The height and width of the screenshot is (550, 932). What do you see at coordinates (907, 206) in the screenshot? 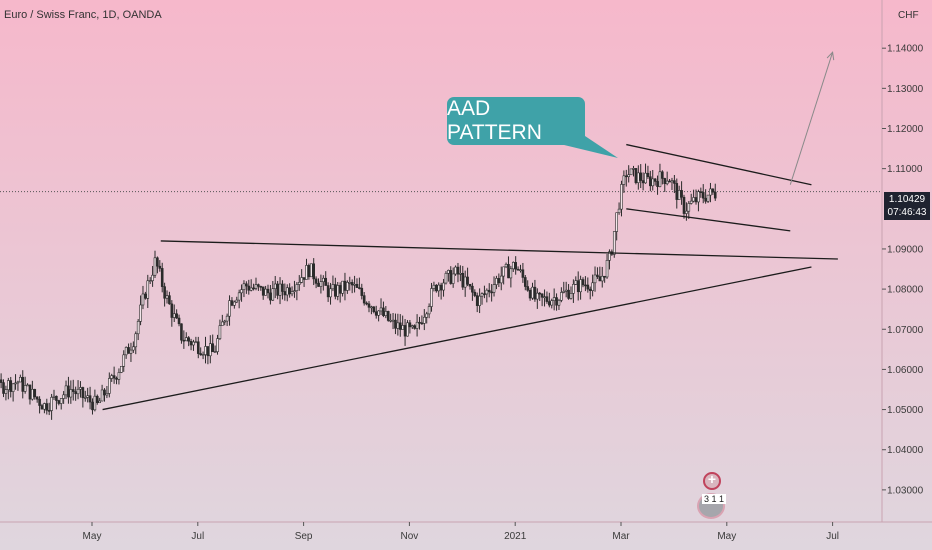
I see `current-price-tag: 1.10429 07:46:43` at bounding box center [907, 206].